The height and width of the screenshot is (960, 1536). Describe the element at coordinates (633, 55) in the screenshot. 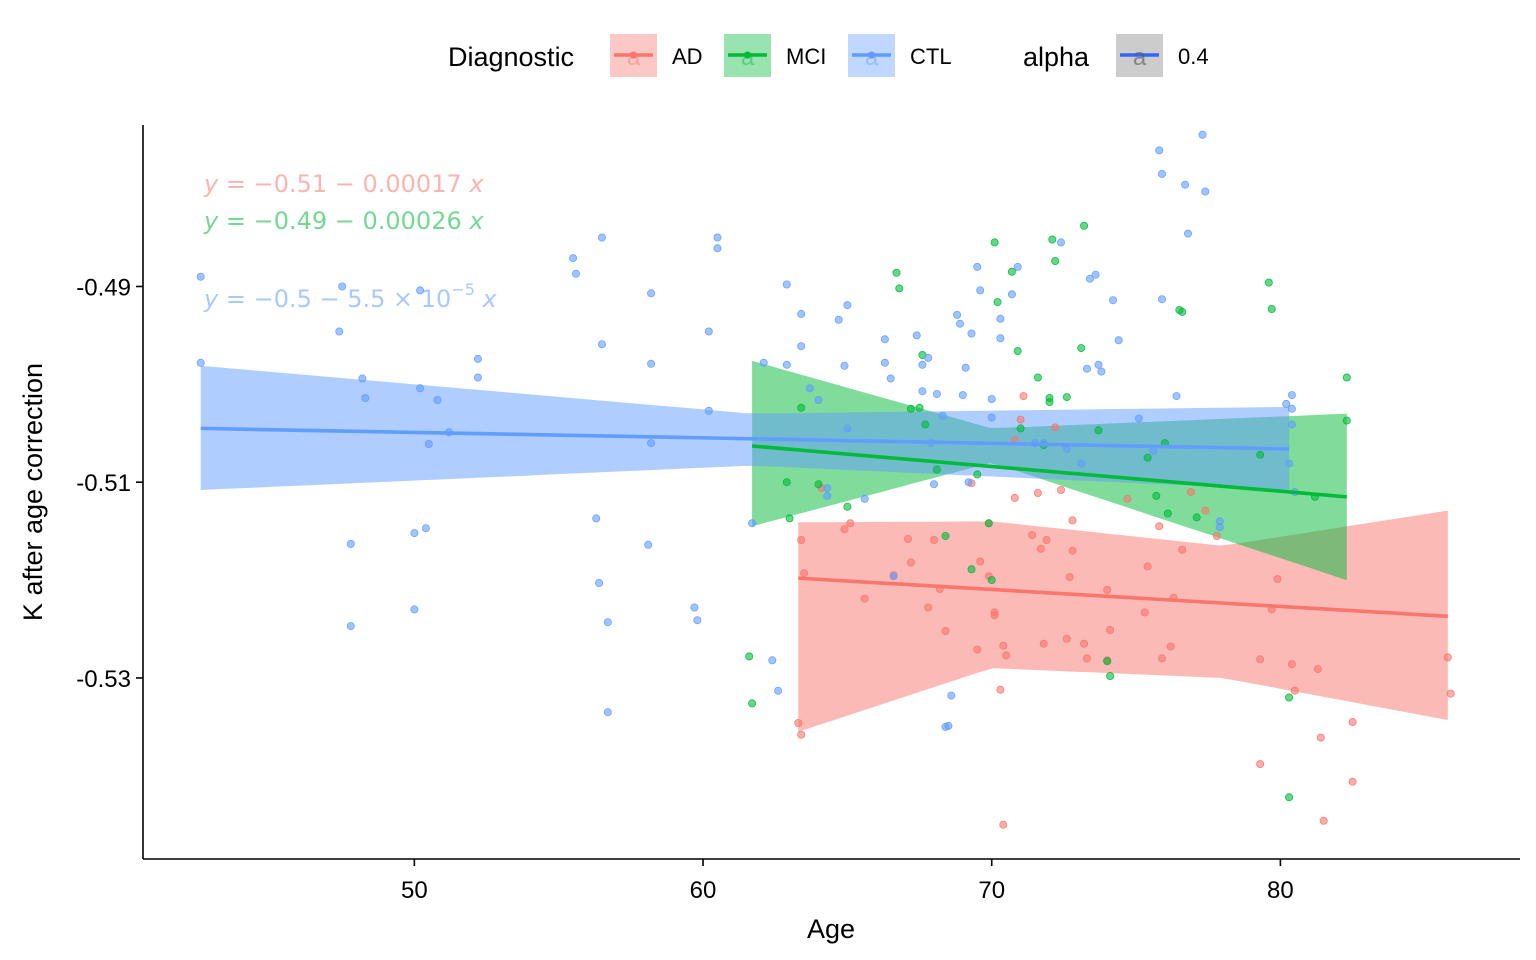

I see `legend-key-ad-point` at that location.